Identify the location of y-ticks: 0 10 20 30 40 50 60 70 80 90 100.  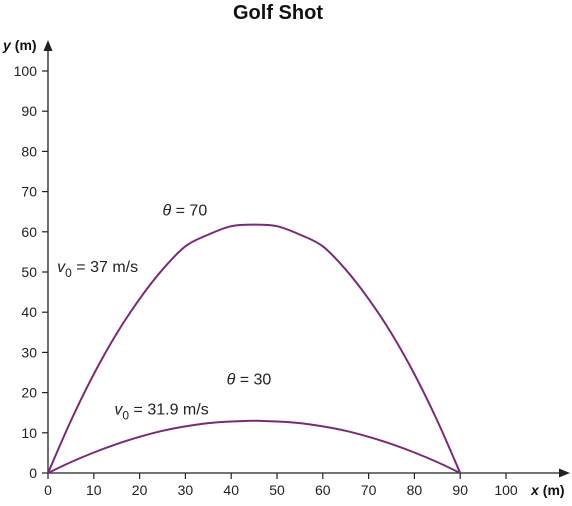
(31, 272).